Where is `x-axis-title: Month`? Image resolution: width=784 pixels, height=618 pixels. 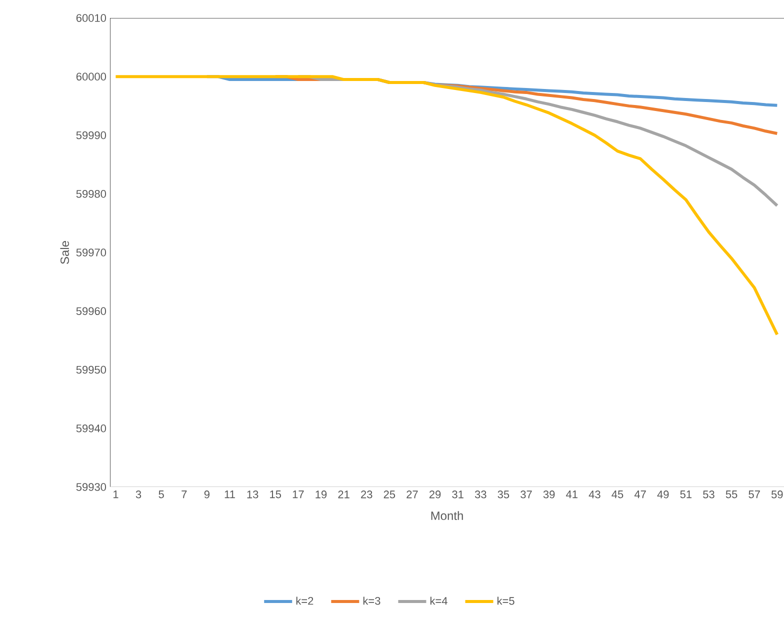 x-axis-title: Month is located at coordinates (447, 515).